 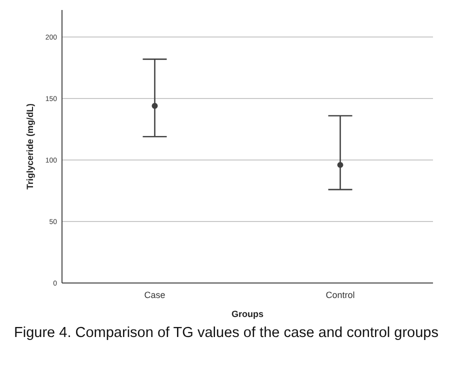 I want to click on x-axis-title: Groups, so click(x=247, y=314).